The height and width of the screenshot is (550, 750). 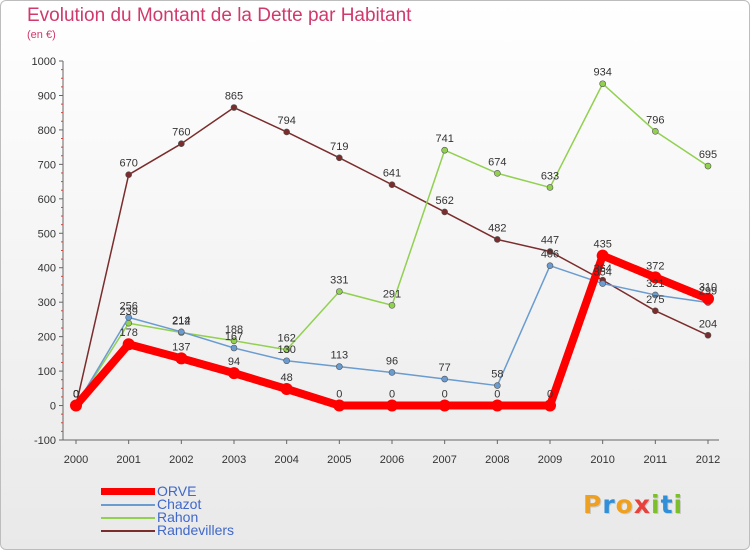 I want to click on x-tick-label: 2002, so click(x=181, y=460).